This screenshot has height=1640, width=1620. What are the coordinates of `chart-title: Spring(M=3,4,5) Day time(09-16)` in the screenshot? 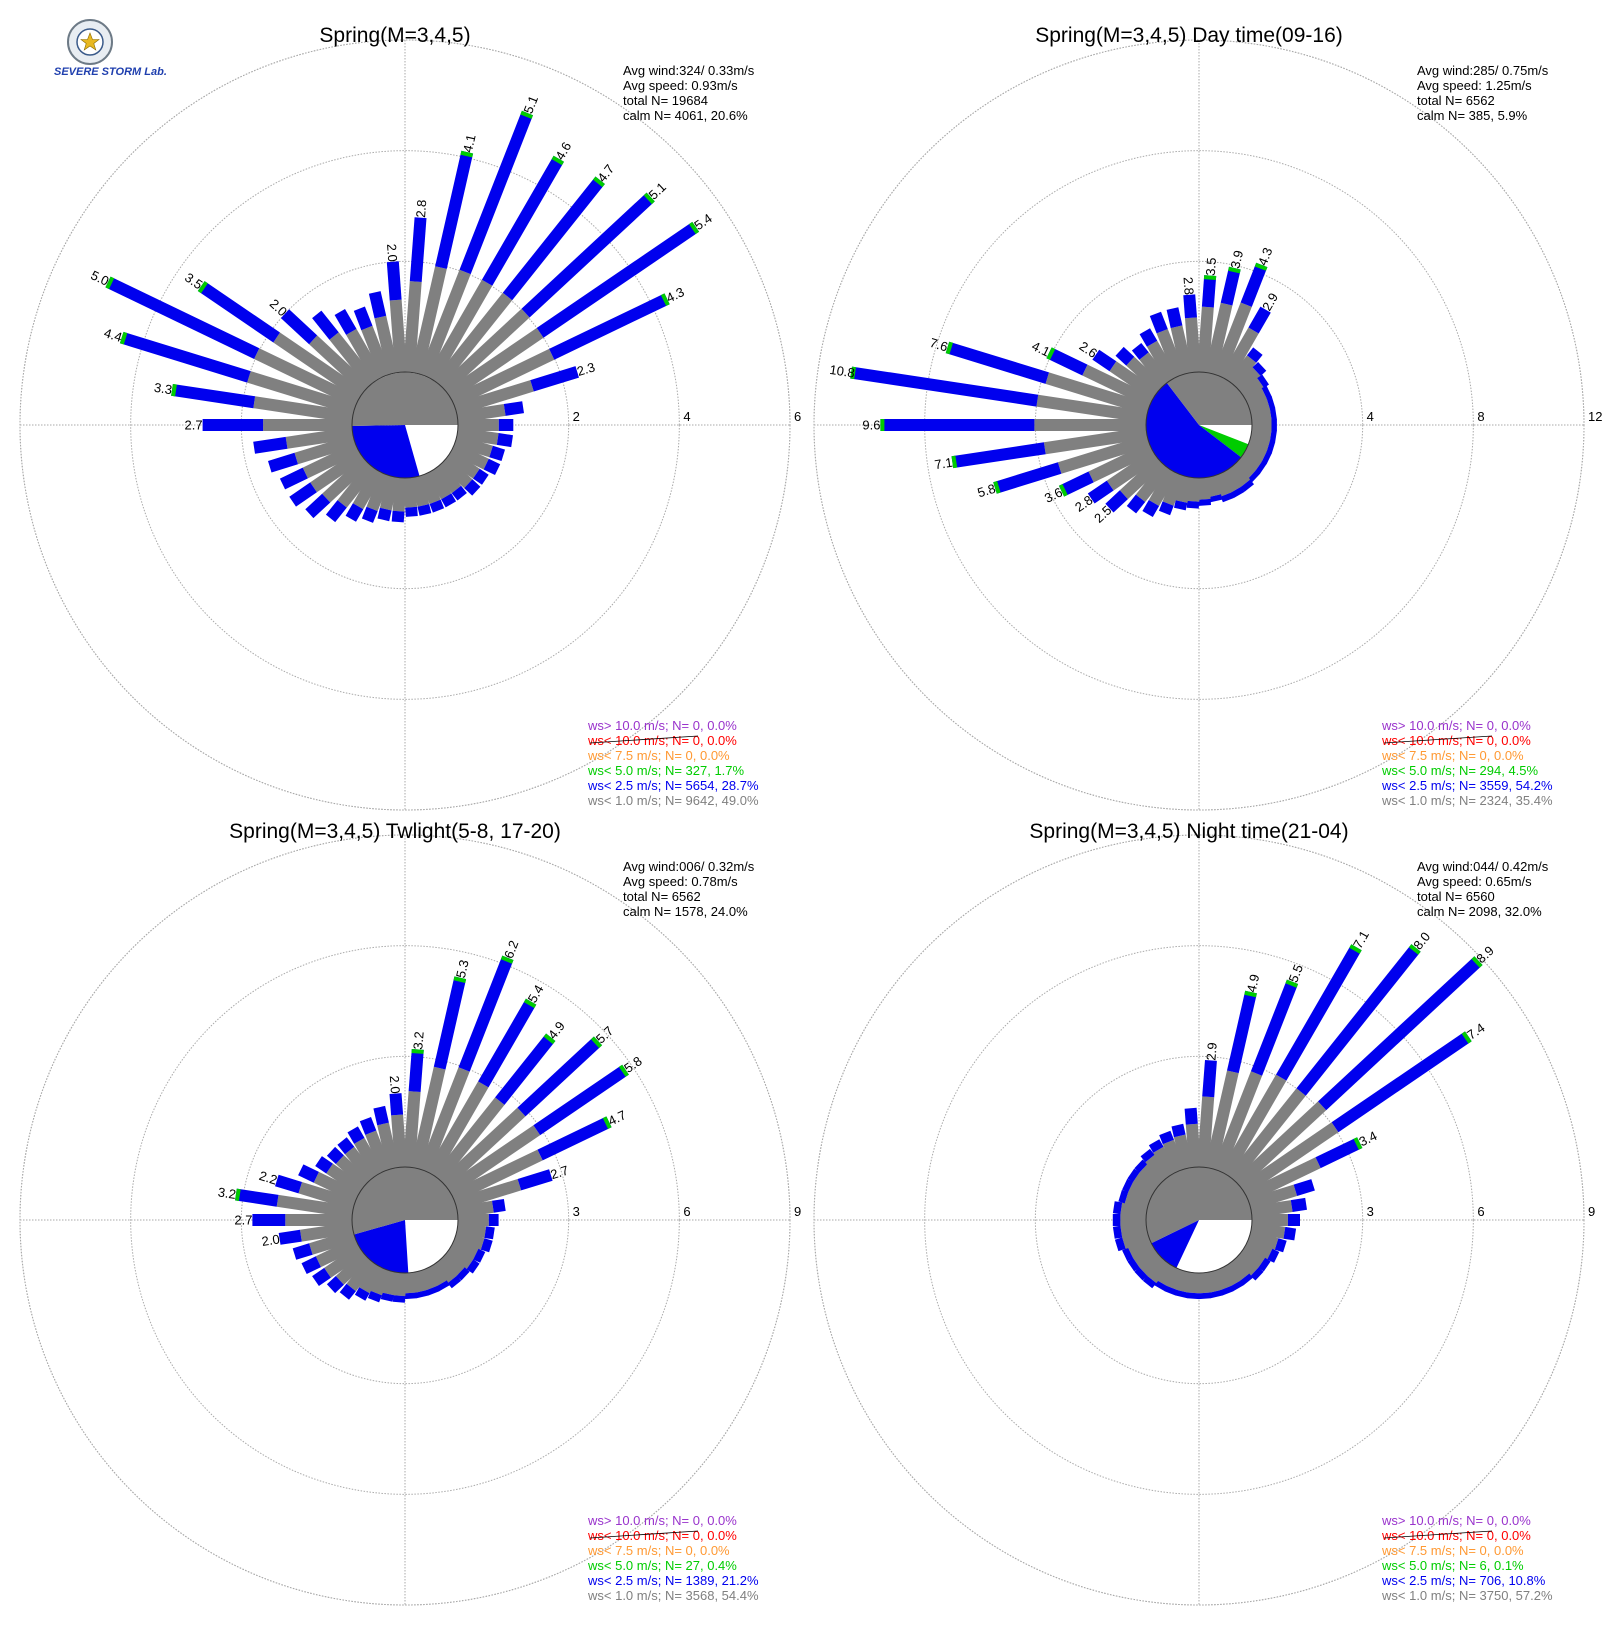 It's located at (1189, 35).